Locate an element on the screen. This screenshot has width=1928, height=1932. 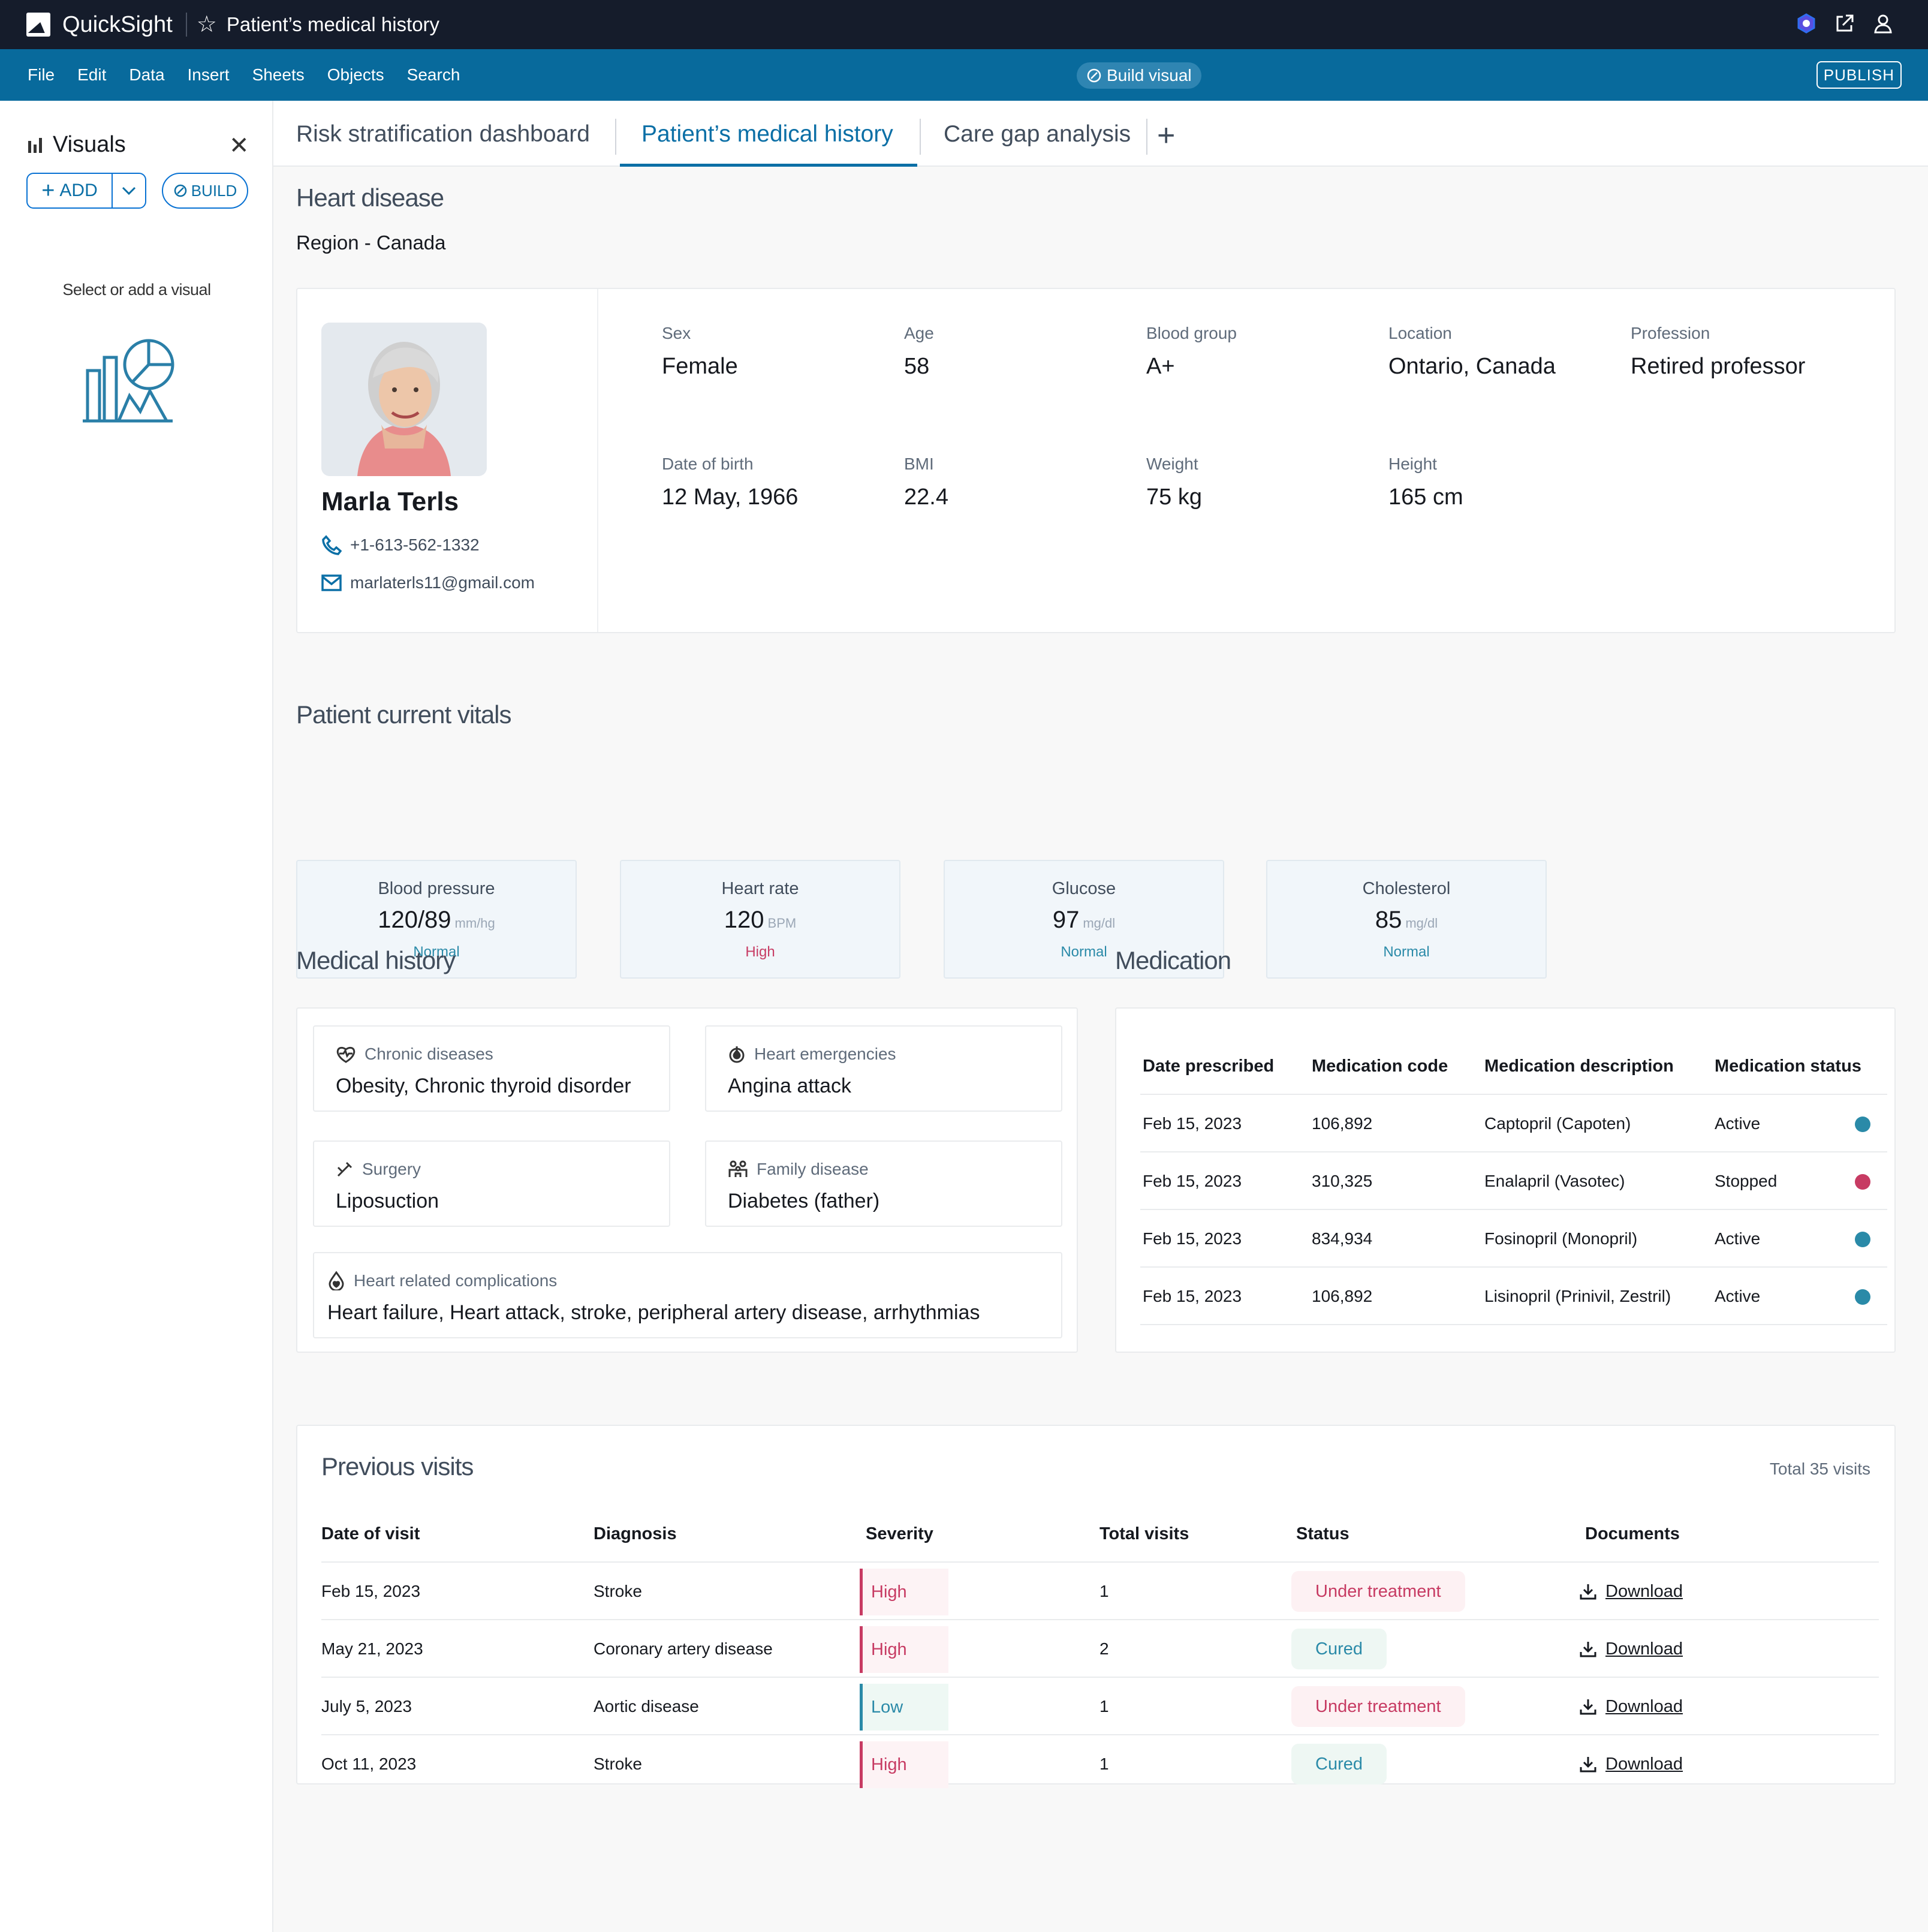
build-button: BUILD is located at coordinates (205, 191).